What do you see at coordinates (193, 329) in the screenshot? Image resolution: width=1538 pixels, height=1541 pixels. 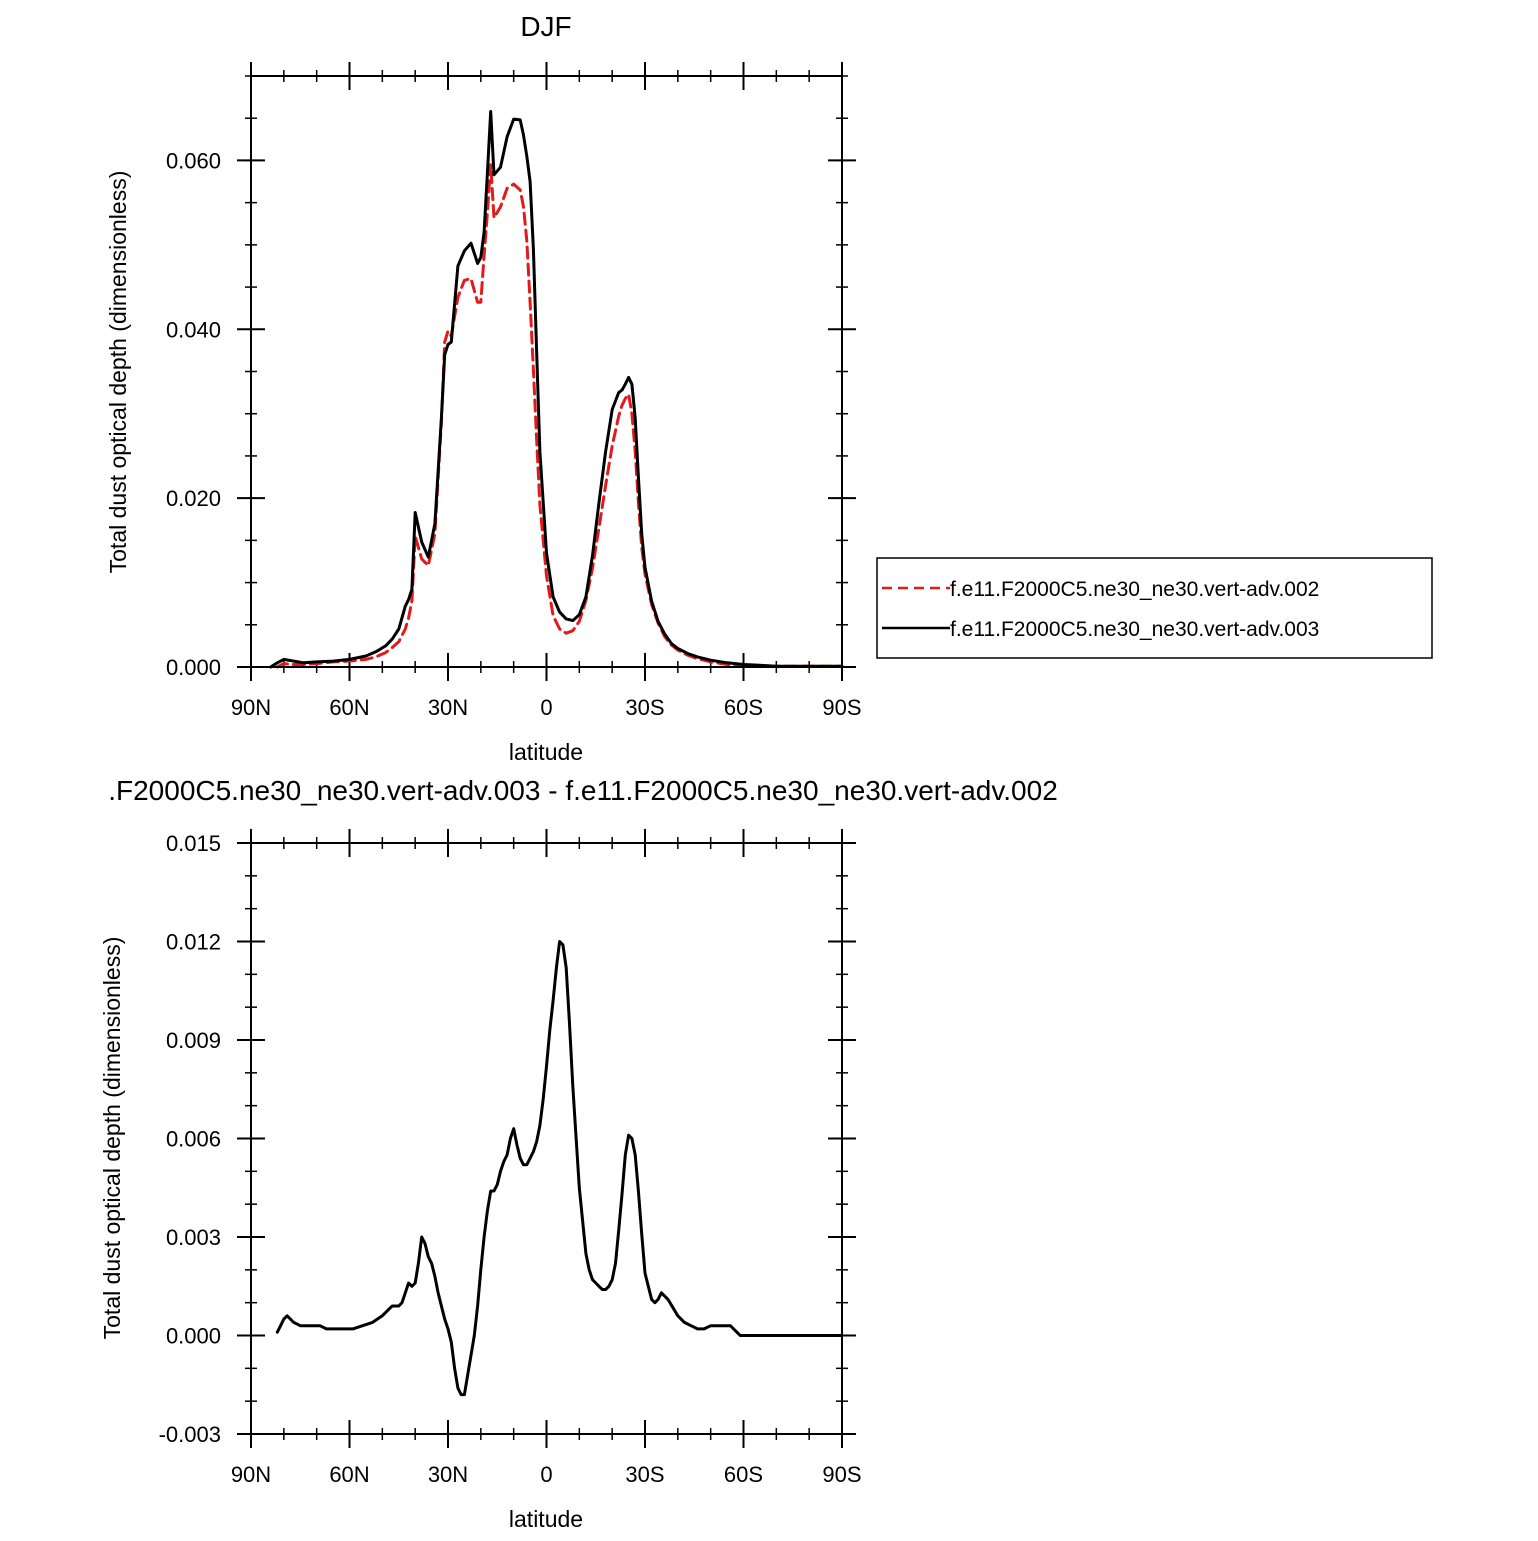 I see `y-tick-label: 0.040` at bounding box center [193, 329].